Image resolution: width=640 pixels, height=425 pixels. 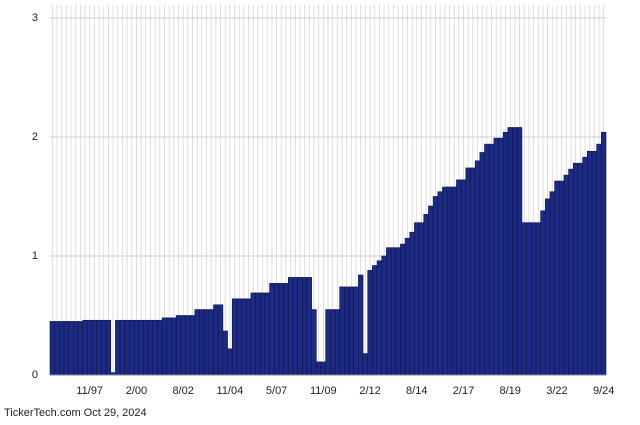 What do you see at coordinates (182, 391) in the screenshot?
I see `x-tick-label: 8/02` at bounding box center [182, 391].